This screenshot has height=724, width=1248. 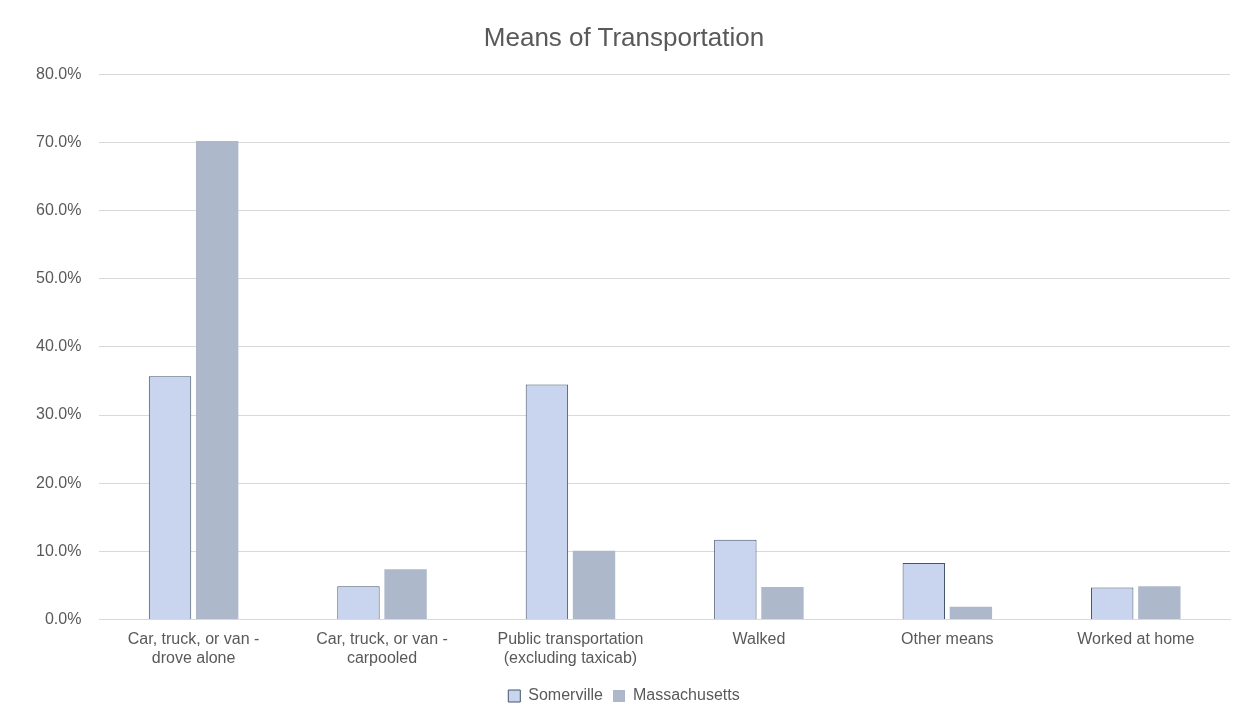 I want to click on legend-label: Massachusetts, so click(x=686, y=695).